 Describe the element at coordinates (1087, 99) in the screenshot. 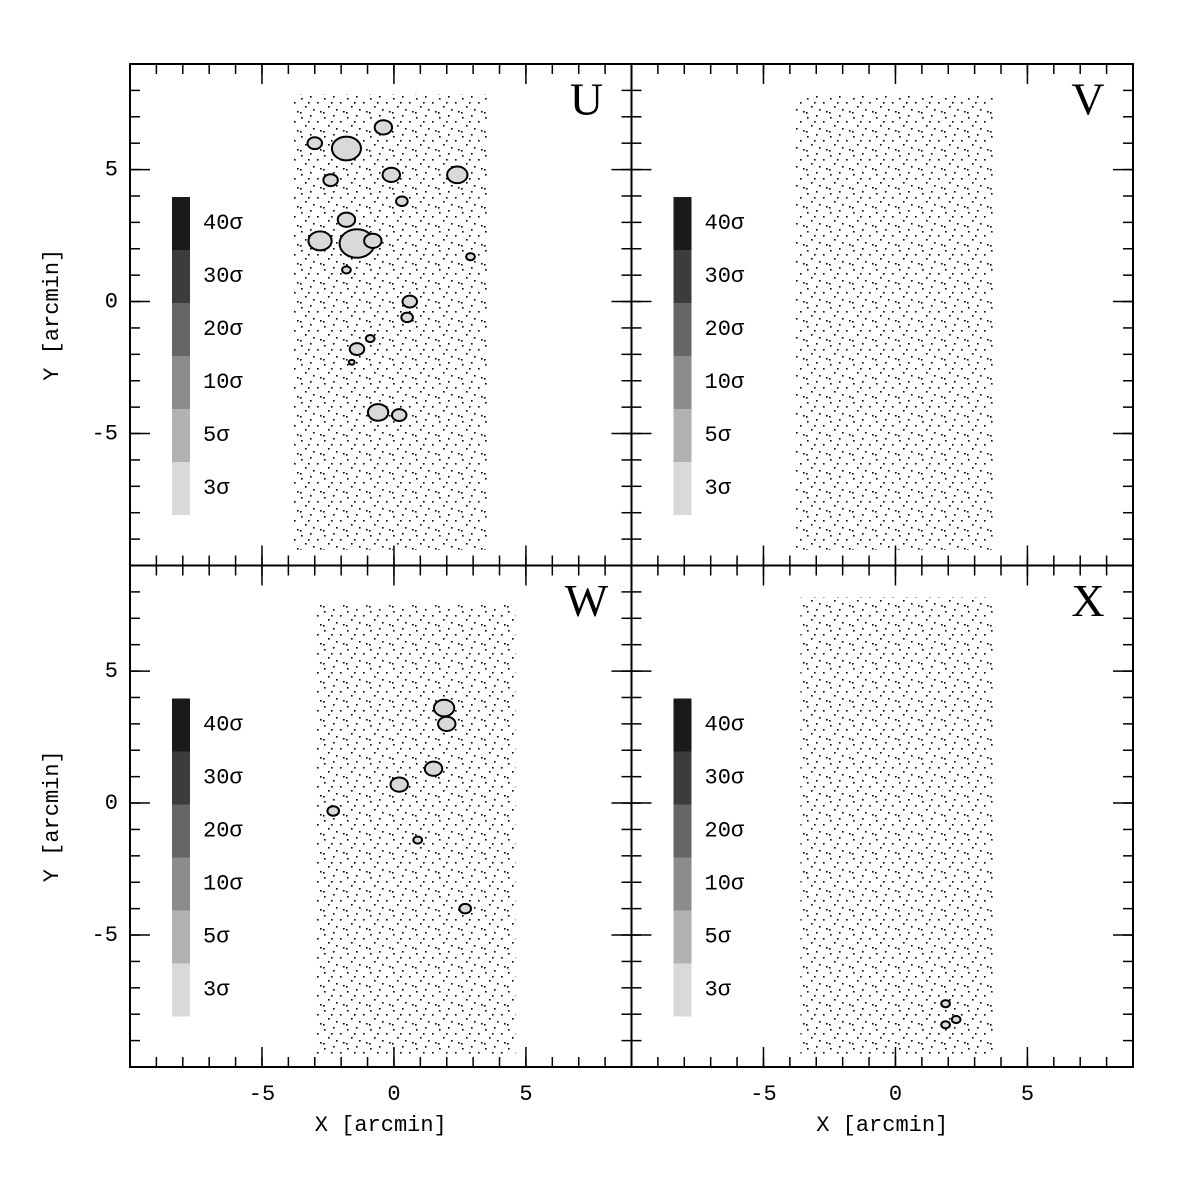

I see `panel-letter: V` at that location.